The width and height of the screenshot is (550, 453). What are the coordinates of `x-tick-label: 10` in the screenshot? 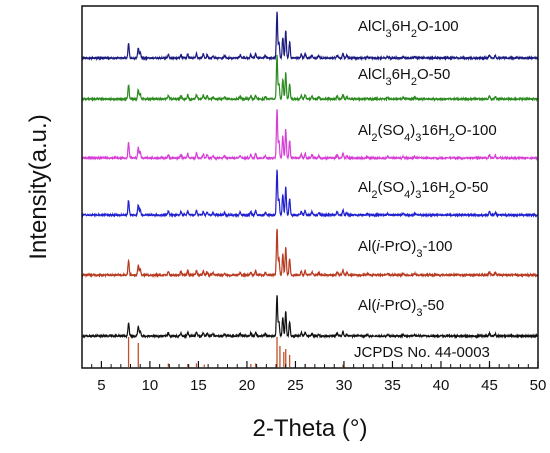 It's located at (150, 385).